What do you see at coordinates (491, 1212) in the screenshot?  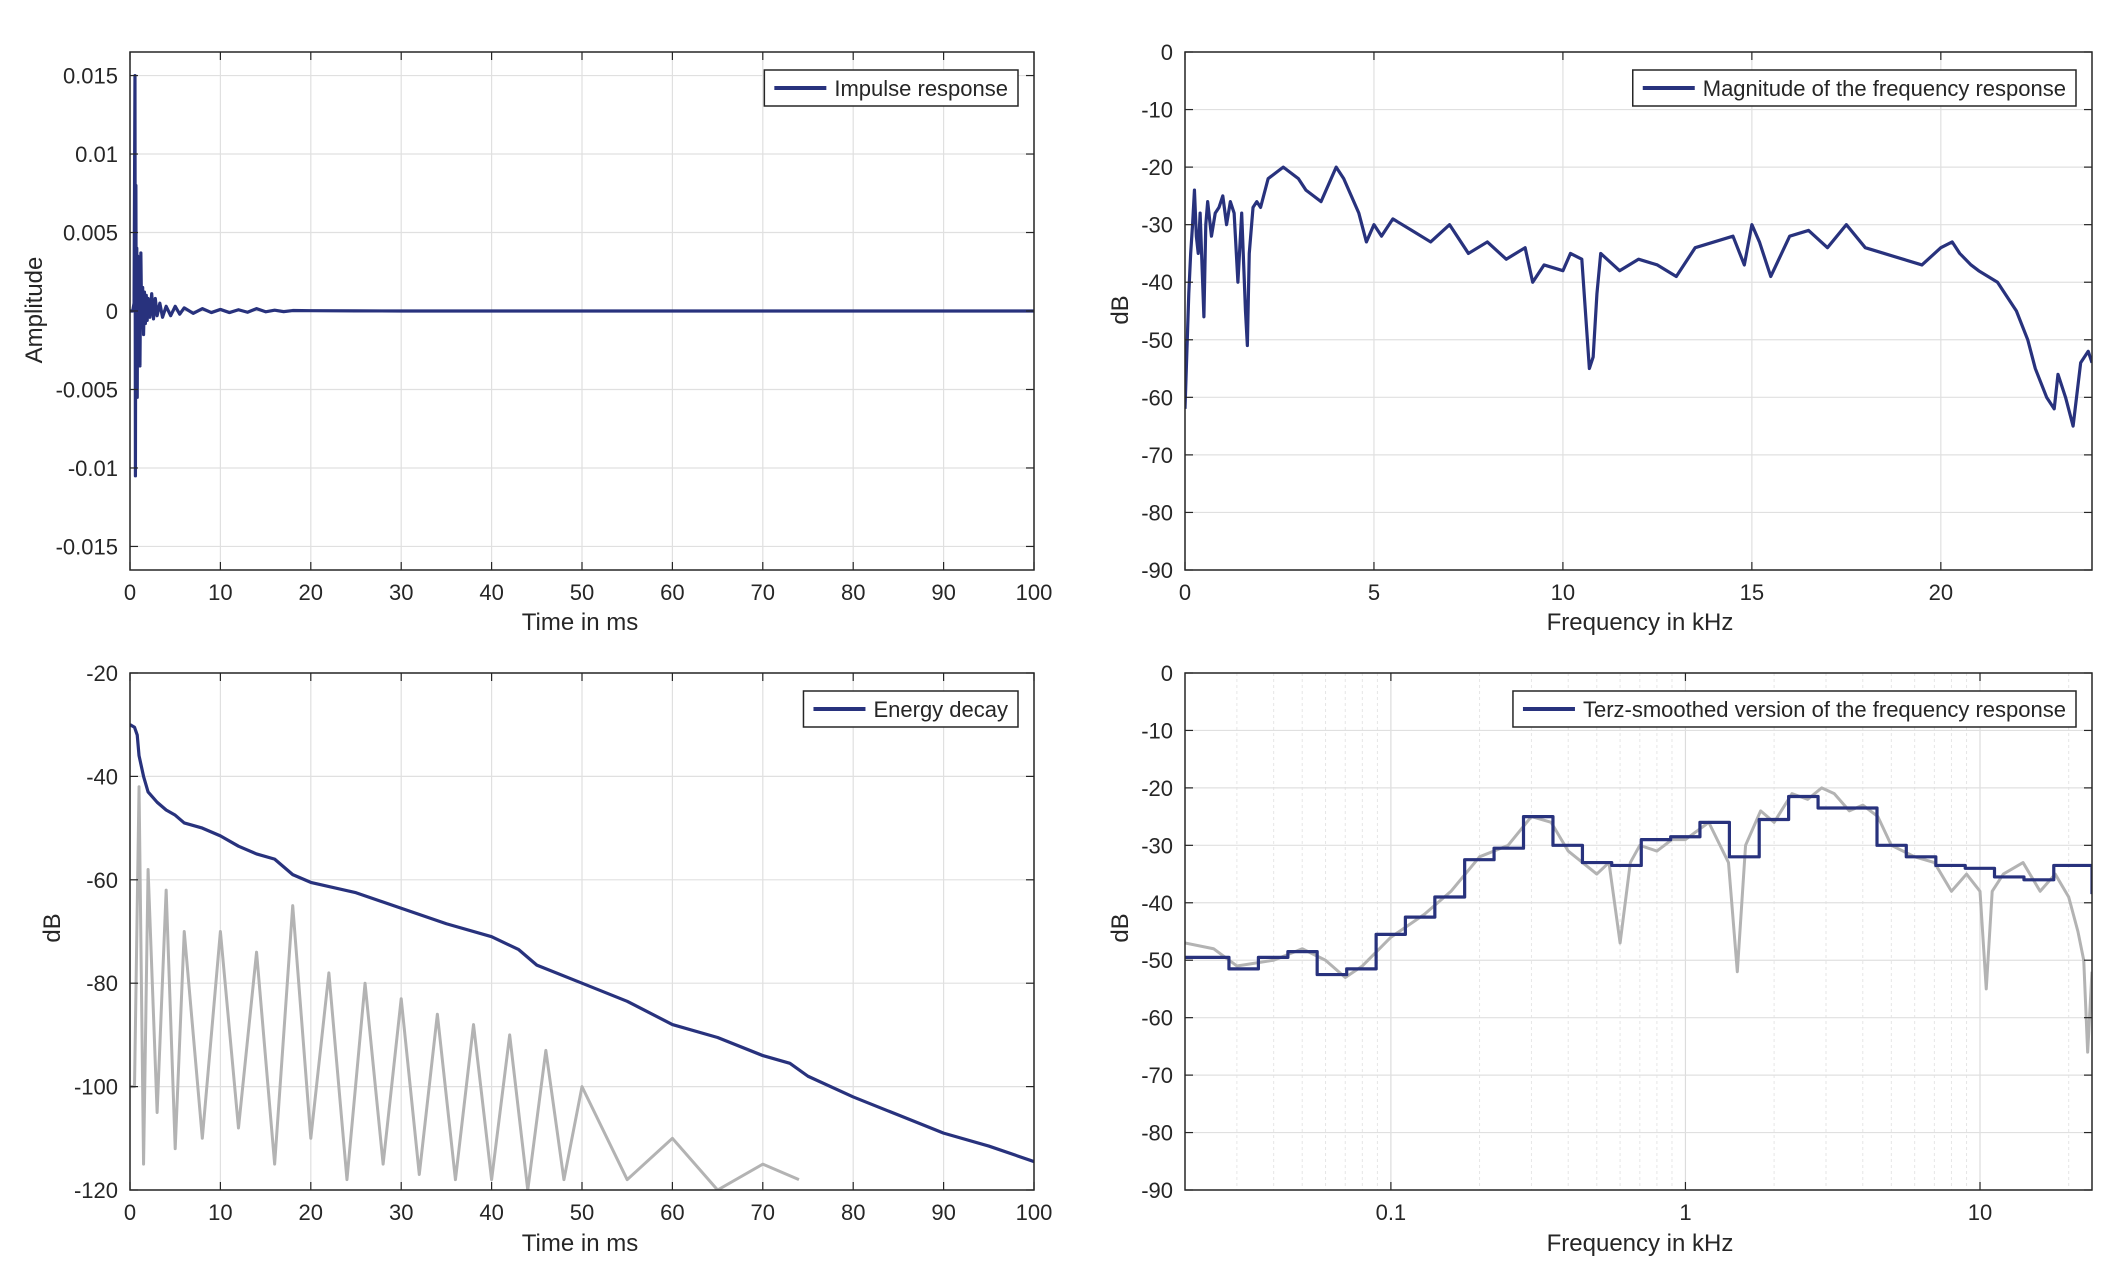 I see `energy-x-tick-label: 40` at bounding box center [491, 1212].